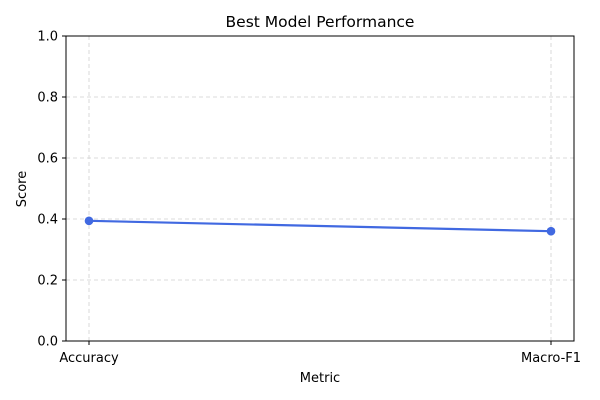 This screenshot has height=400, width=600. Describe the element at coordinates (89, 358) in the screenshot. I see `x-tick-label: Accuracy` at that location.